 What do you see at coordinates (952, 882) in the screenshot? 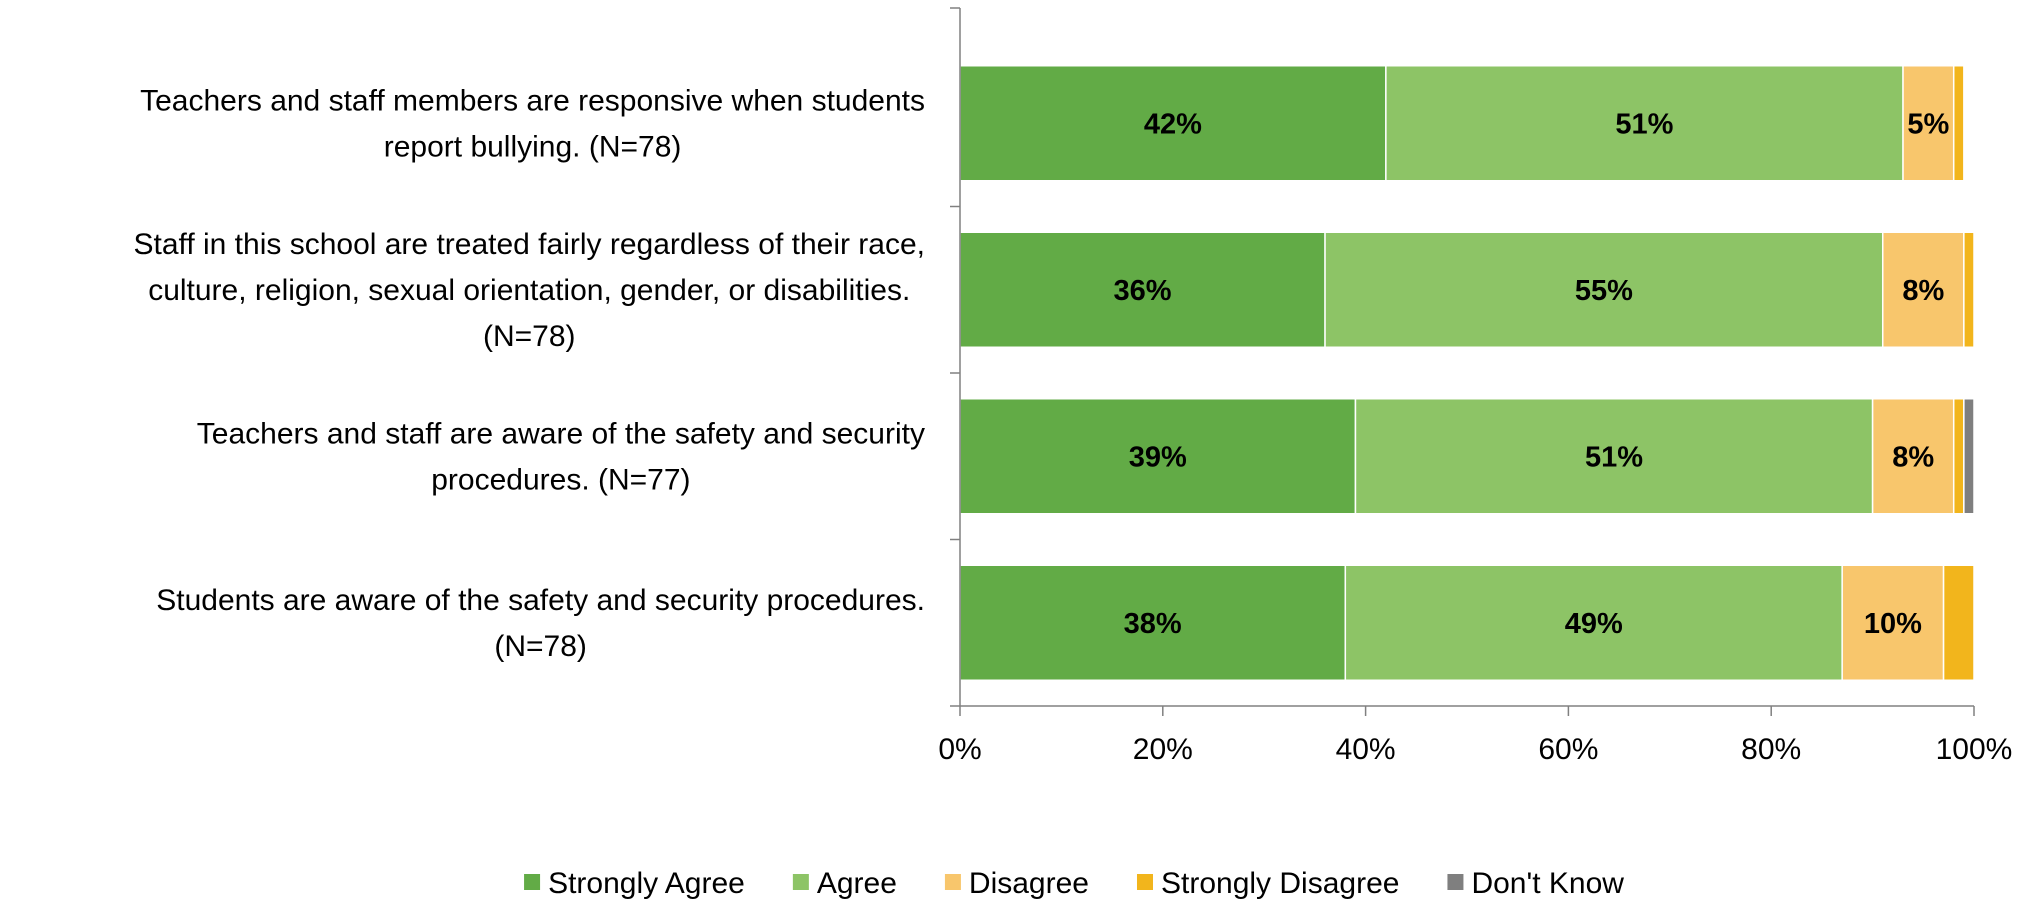
I see `legend-swatch-disagree` at bounding box center [952, 882].